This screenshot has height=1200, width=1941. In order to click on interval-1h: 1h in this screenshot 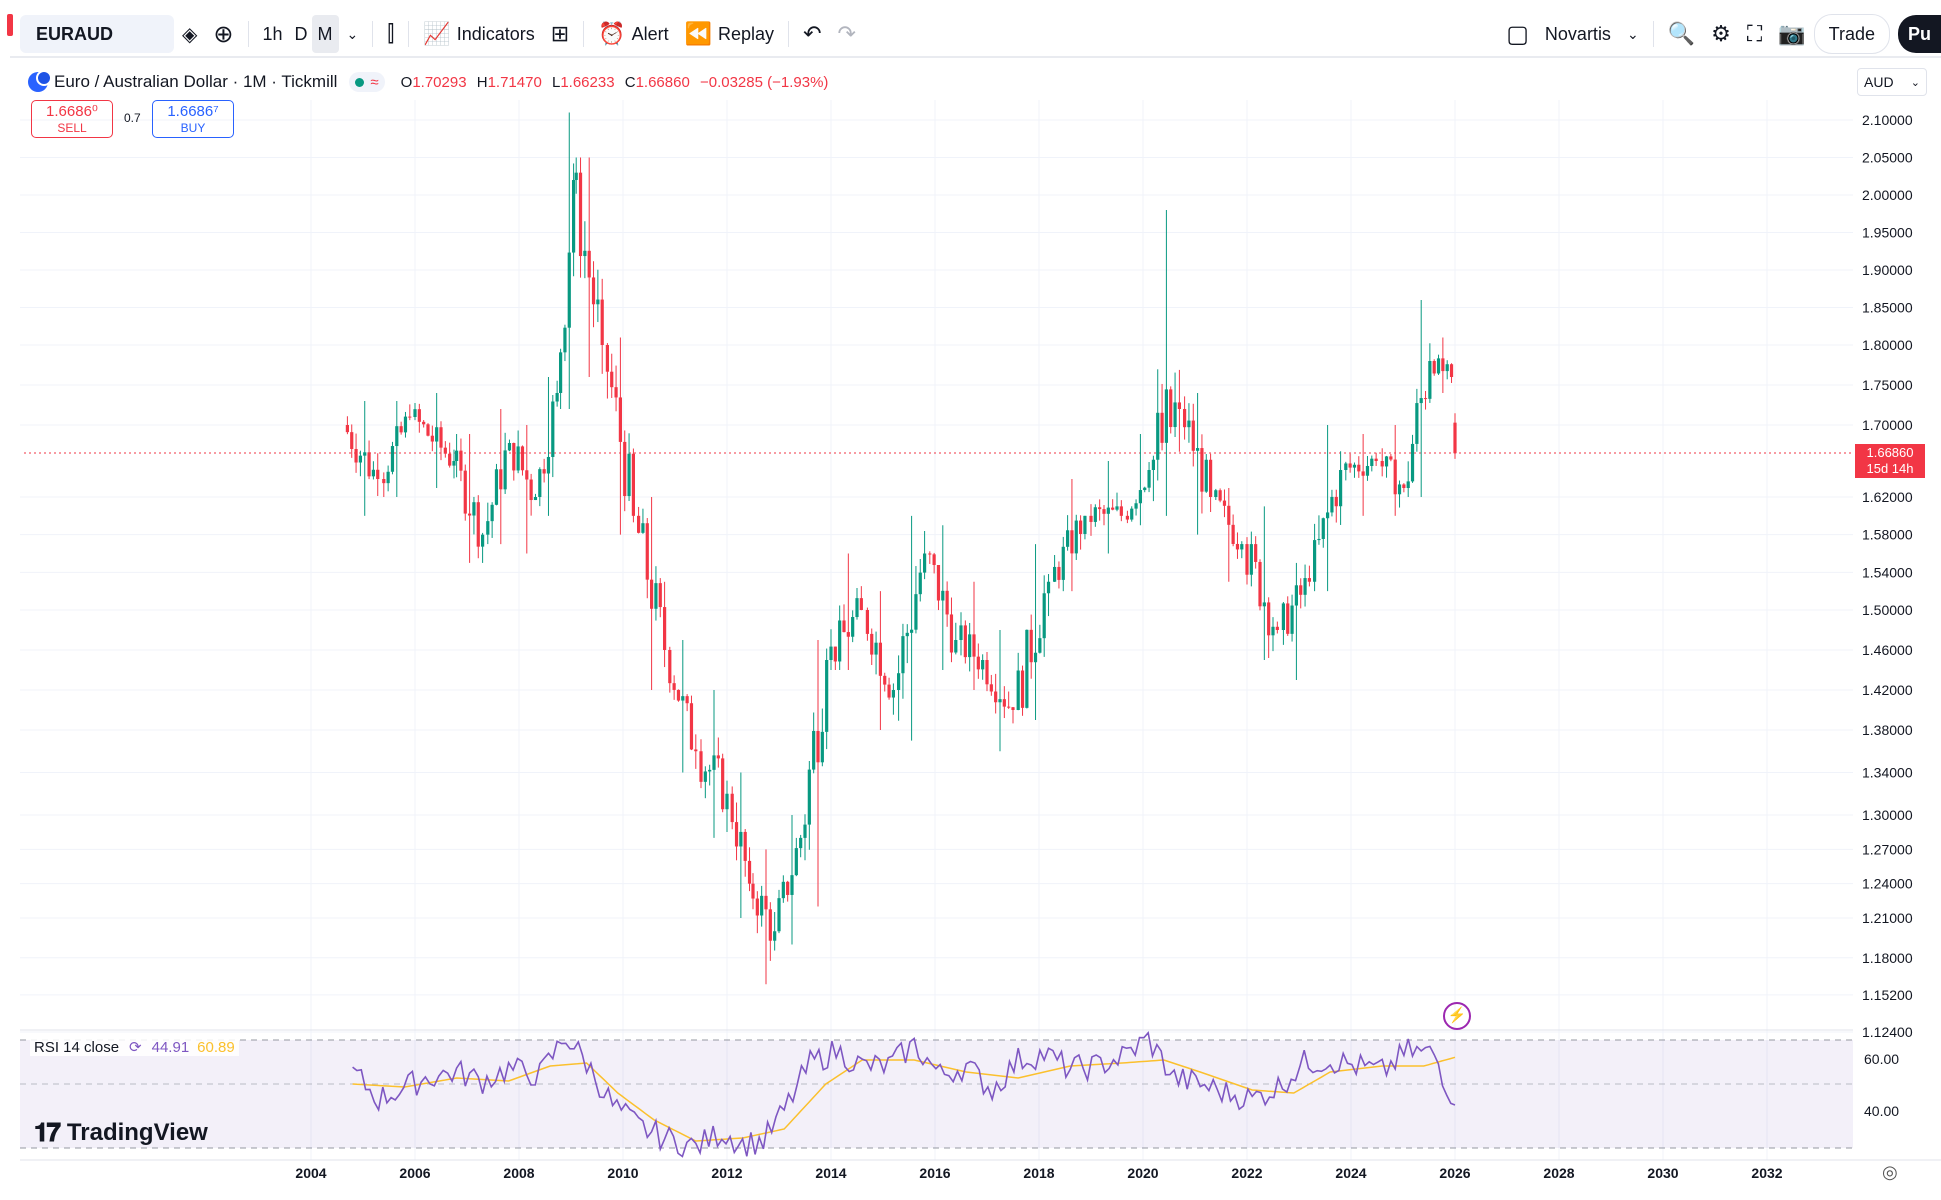, I will do `click(272, 33)`.